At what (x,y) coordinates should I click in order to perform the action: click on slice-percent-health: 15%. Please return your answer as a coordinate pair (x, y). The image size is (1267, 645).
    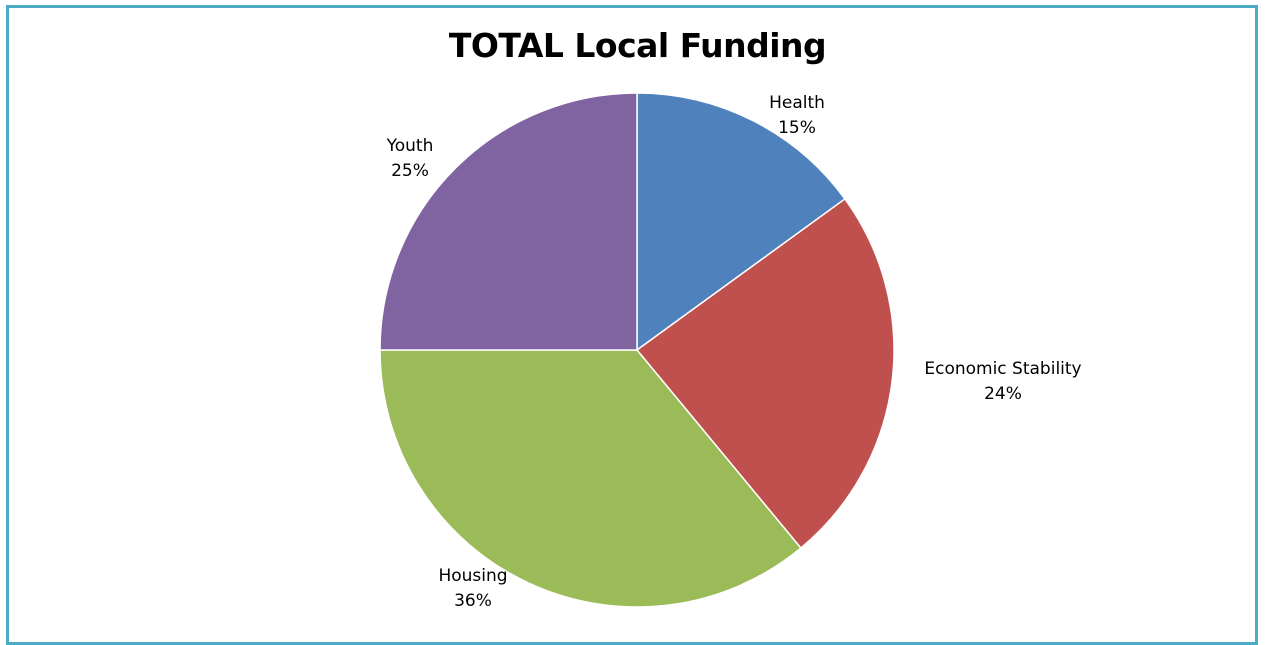
    Looking at the image, I should click on (797, 128).